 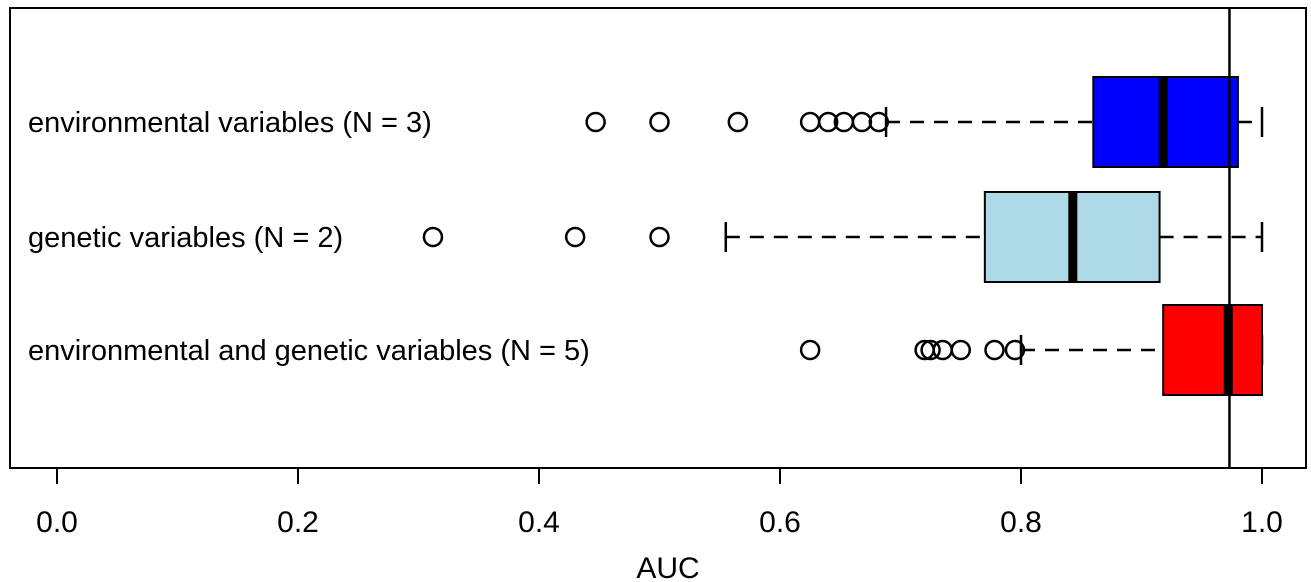 I want to click on x-tick-label: 0.0, so click(x=57, y=522).